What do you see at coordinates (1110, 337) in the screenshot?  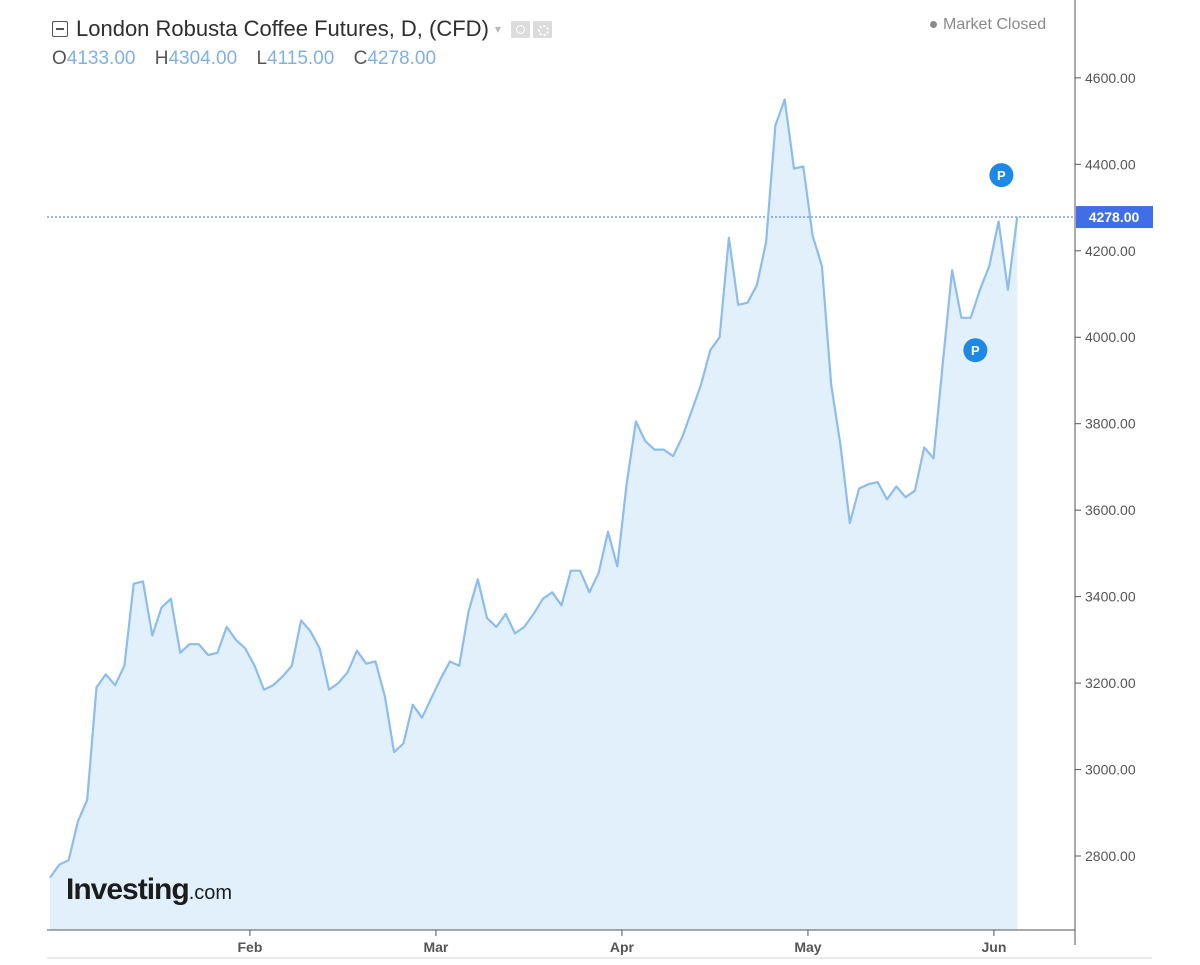 I see `y-tick-label-6: 4000.00` at bounding box center [1110, 337].